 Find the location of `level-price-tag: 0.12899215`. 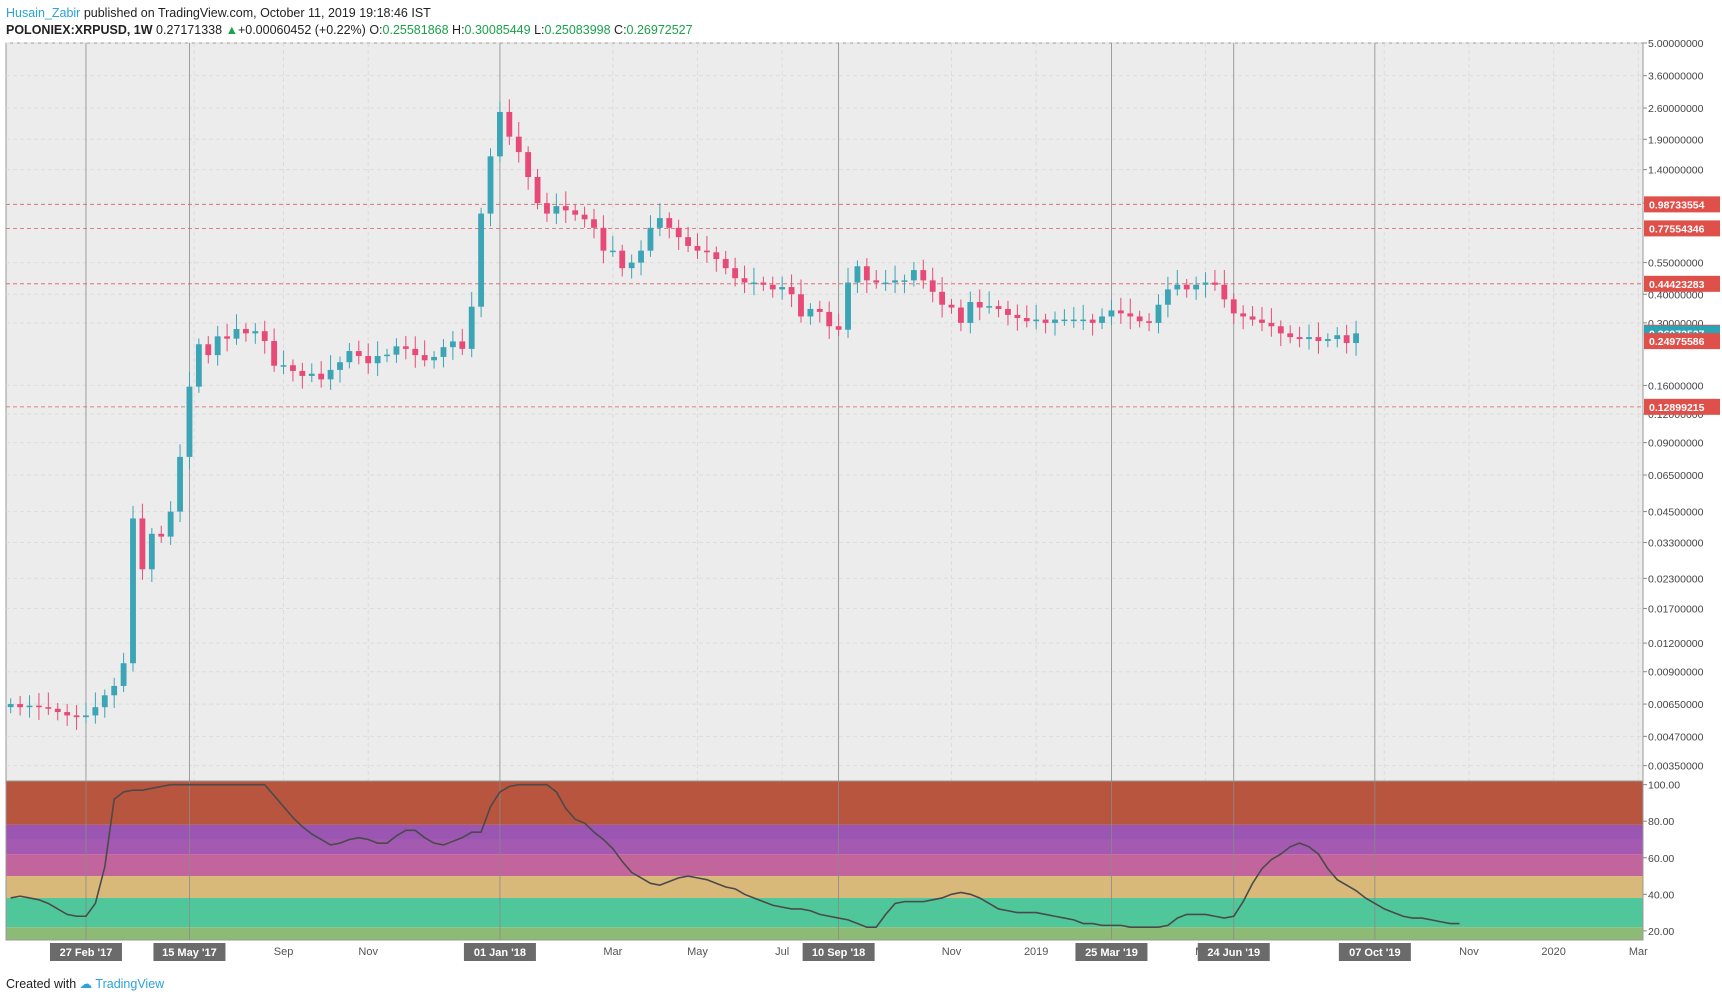

level-price-tag: 0.12899215 is located at coordinates (1677, 408).